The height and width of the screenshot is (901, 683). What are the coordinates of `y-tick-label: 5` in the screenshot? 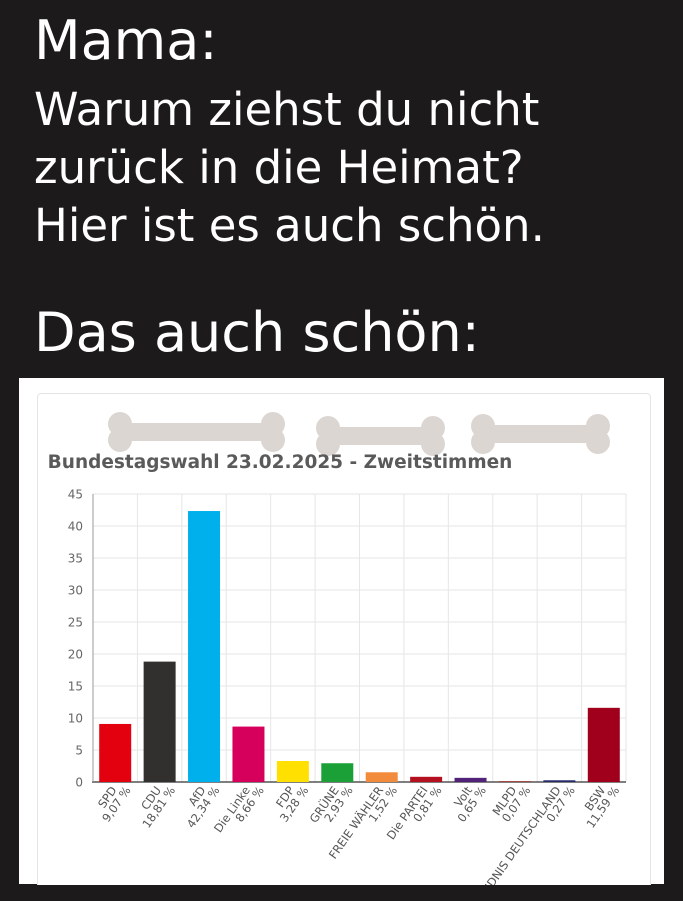 It's located at (79, 751).